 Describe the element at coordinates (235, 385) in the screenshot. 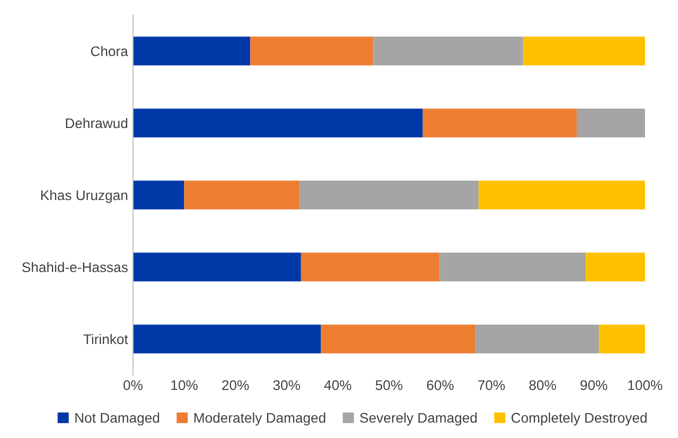

I see `x-tick-label: 20%` at that location.